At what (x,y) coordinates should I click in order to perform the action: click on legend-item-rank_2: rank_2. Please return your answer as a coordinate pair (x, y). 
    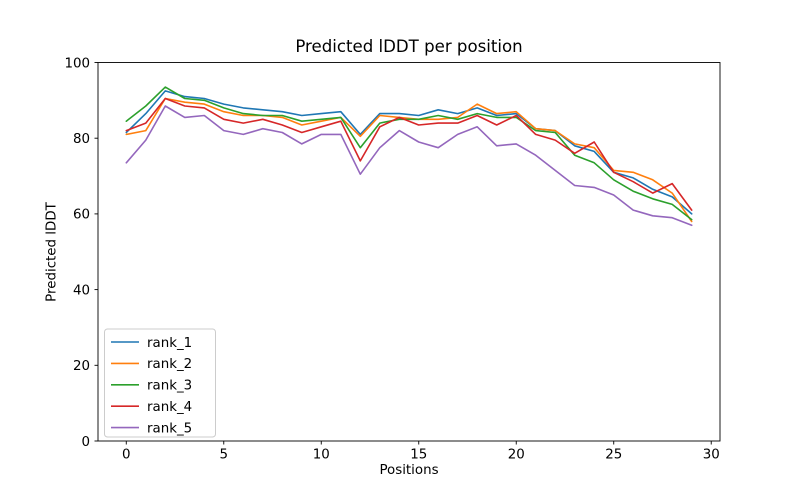
    Looking at the image, I should click on (151, 364).